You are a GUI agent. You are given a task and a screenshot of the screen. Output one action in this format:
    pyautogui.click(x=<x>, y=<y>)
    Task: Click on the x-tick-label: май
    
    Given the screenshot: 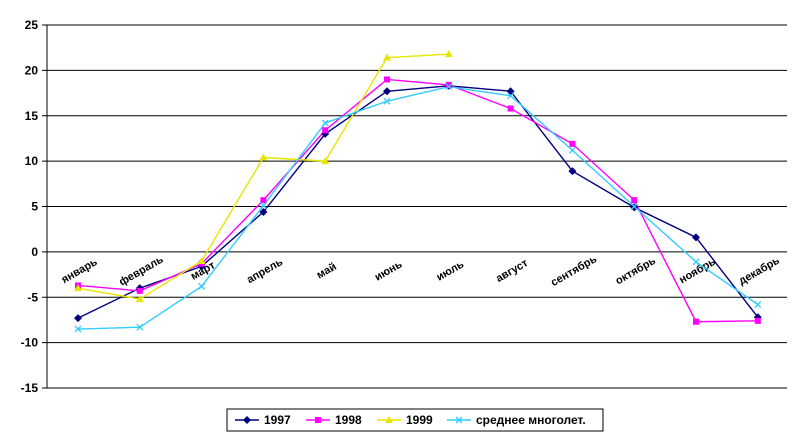 What is the action you would take?
    pyautogui.click(x=327, y=271)
    